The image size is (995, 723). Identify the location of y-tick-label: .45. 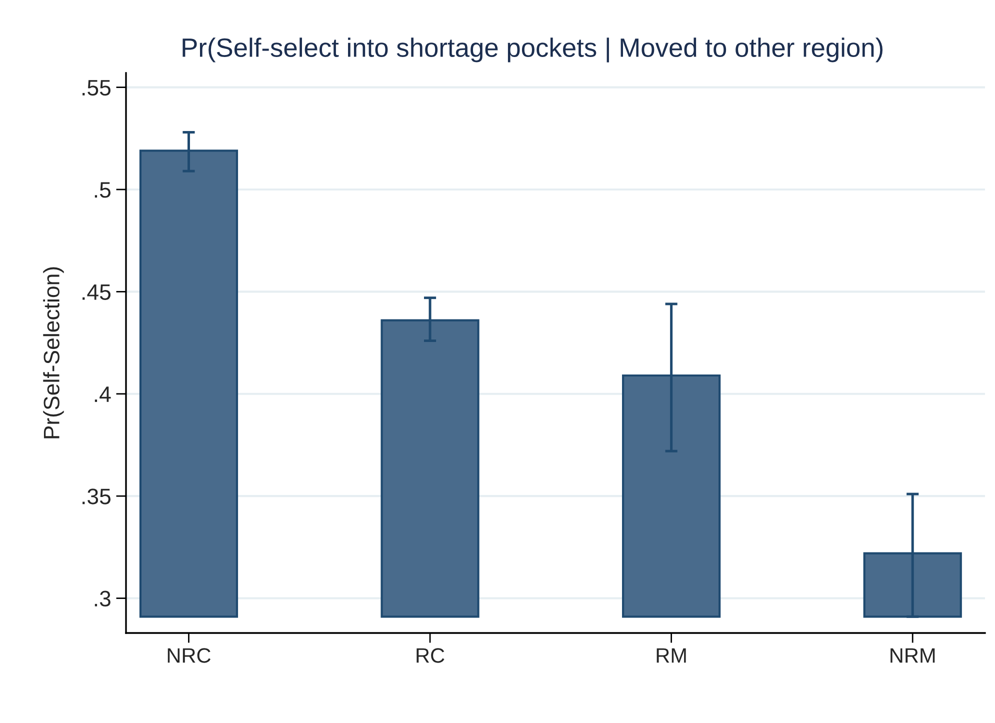
(96, 292).